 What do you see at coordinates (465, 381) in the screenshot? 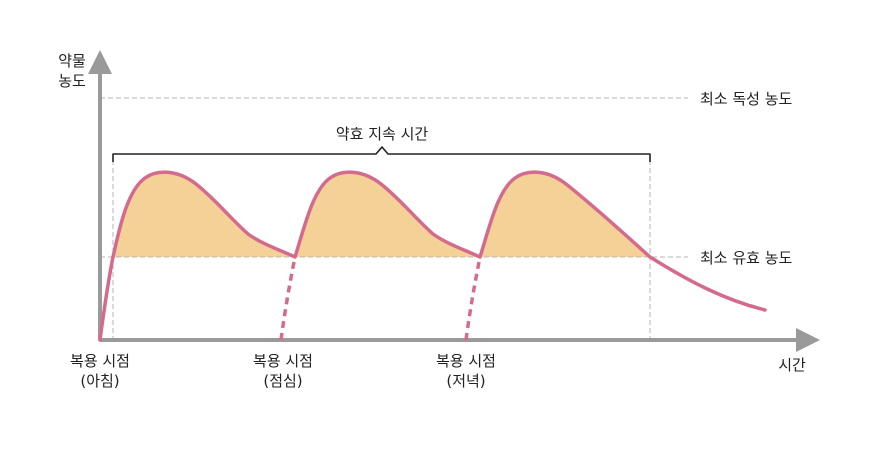
I see `dose-evening-sublabel: (저녁)` at bounding box center [465, 381].